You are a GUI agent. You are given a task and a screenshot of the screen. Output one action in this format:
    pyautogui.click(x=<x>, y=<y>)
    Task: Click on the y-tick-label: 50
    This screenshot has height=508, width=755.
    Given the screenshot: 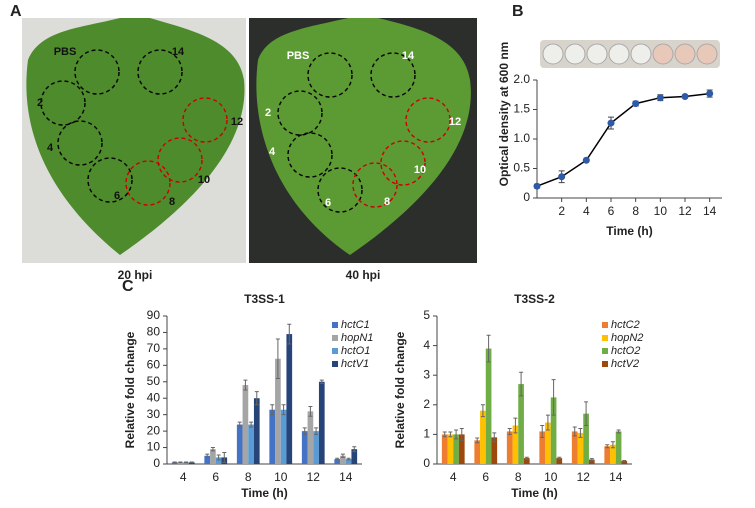 What is the action you would take?
    pyautogui.click(x=154, y=381)
    